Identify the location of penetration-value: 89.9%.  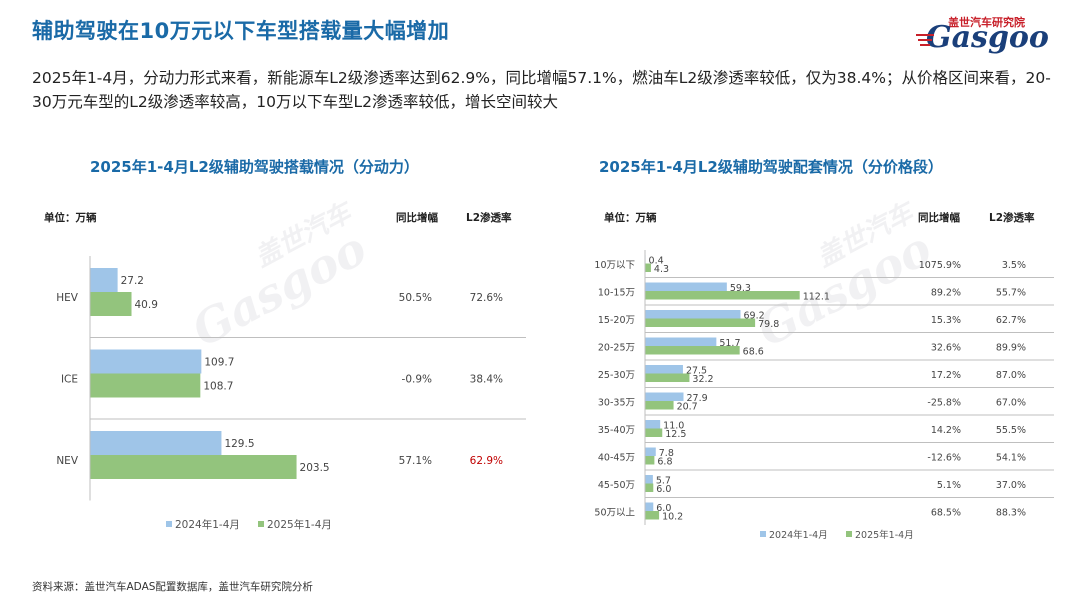
(1011, 347).